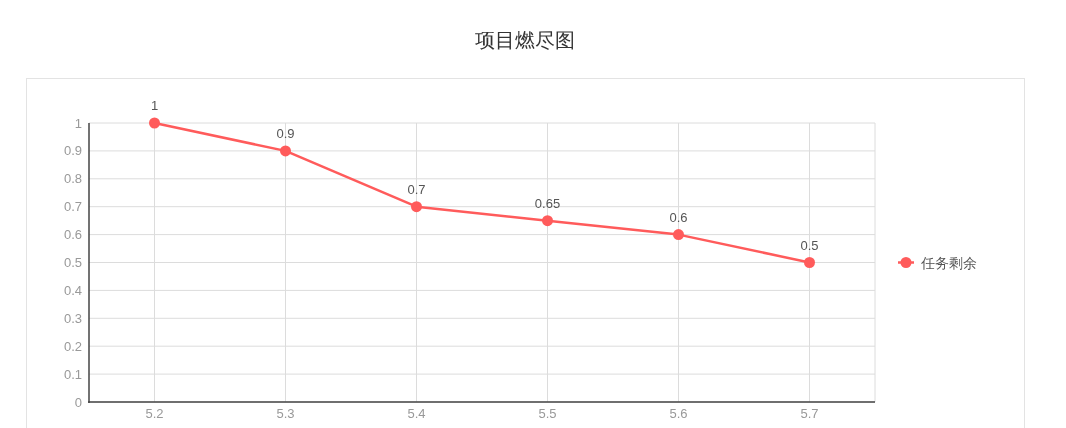 Image resolution: width=1066 pixels, height=428 pixels. What do you see at coordinates (809, 413) in the screenshot?
I see `x-tick-label: 5.7` at bounding box center [809, 413].